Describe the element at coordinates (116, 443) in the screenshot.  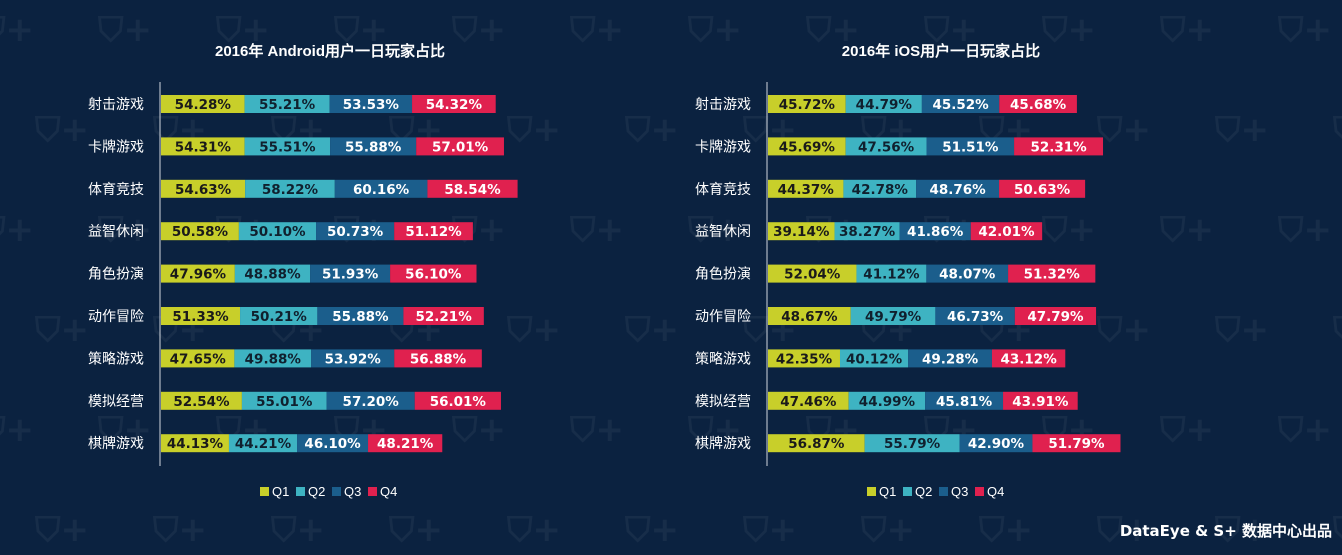
I see `category-label: 棋牌游戏` at that location.